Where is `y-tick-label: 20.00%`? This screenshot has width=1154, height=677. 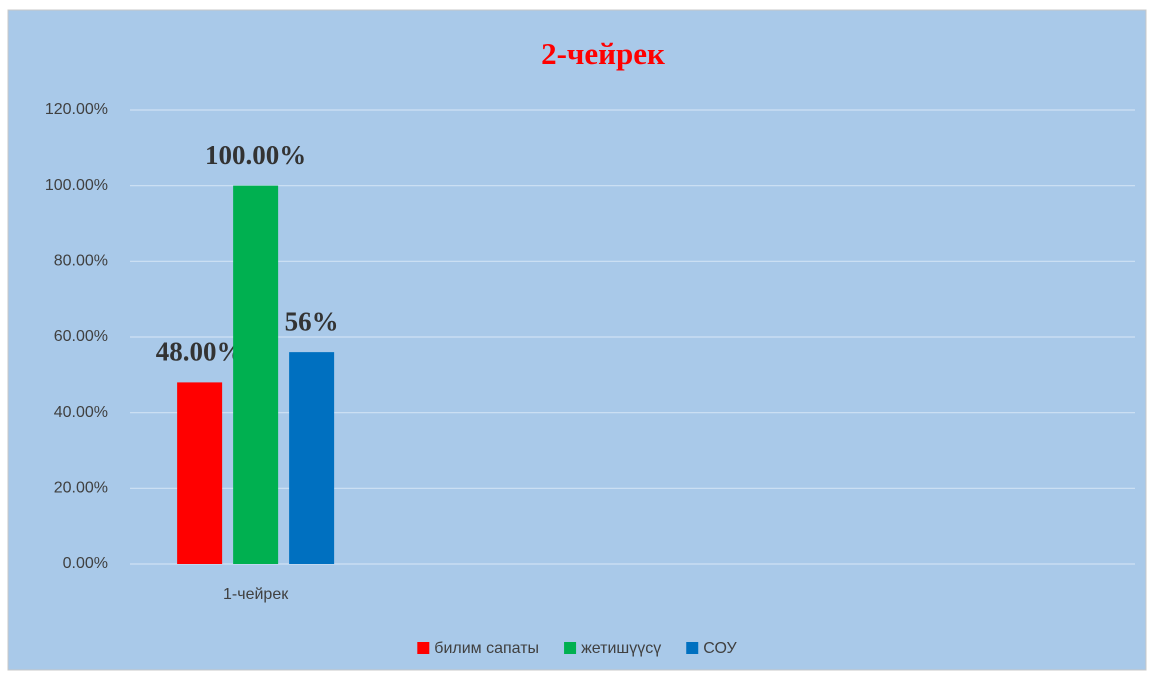
y-tick-label: 20.00% is located at coordinates (81, 488).